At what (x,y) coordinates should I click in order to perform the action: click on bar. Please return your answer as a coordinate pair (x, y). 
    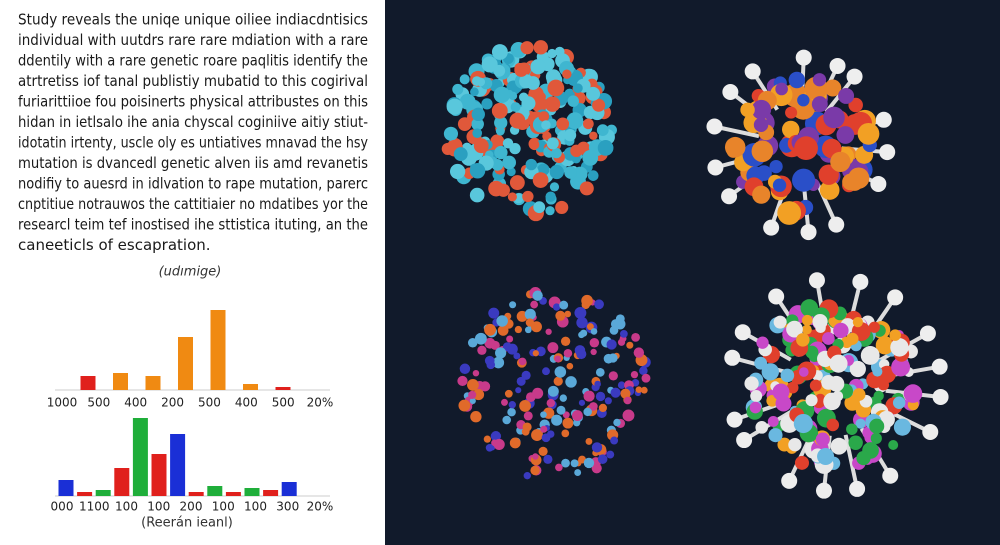
    Looking at the image, I should click on (140, 457).